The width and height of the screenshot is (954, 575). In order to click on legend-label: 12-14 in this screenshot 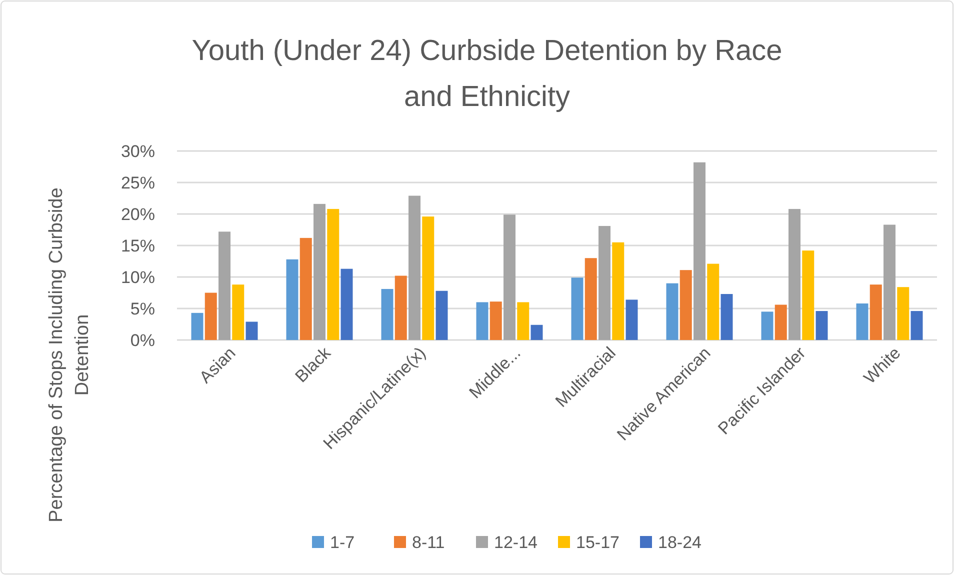, I will do `click(516, 542)`.